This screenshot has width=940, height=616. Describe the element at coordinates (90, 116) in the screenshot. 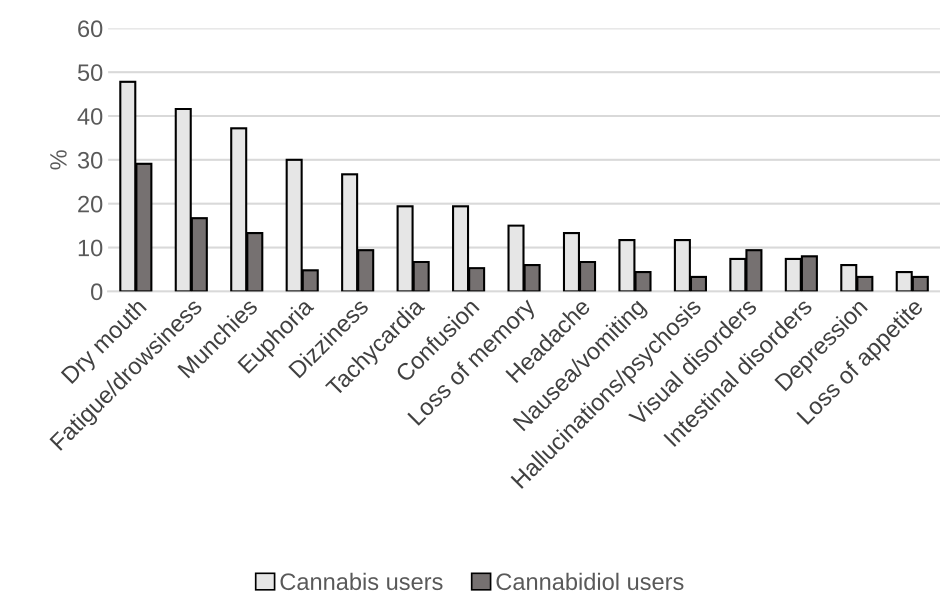

I see `y-tick-label: 40` at that location.